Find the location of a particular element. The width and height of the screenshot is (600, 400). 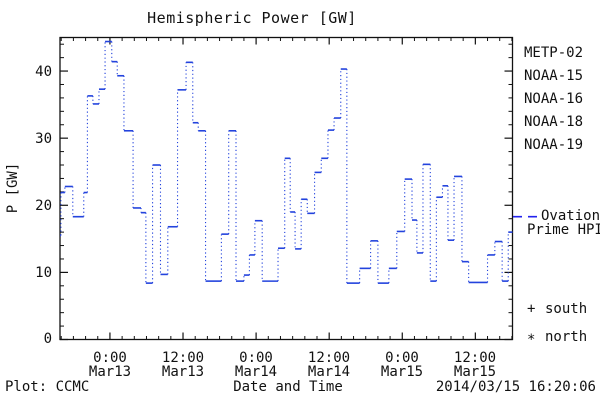

x-tick-date-4: Mar15 is located at coordinates (402, 372).